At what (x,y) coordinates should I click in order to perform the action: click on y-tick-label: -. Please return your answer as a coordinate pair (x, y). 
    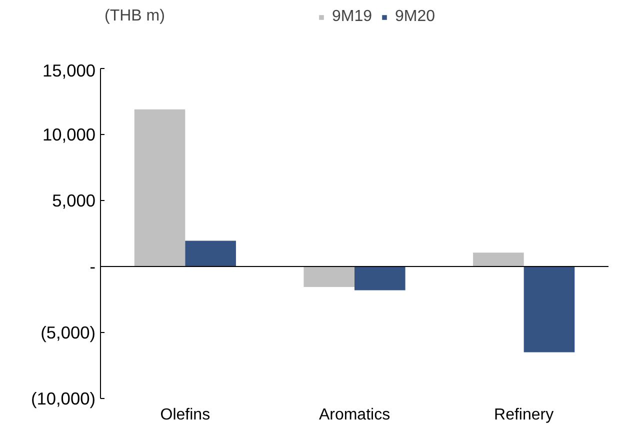
    Looking at the image, I should click on (93, 266).